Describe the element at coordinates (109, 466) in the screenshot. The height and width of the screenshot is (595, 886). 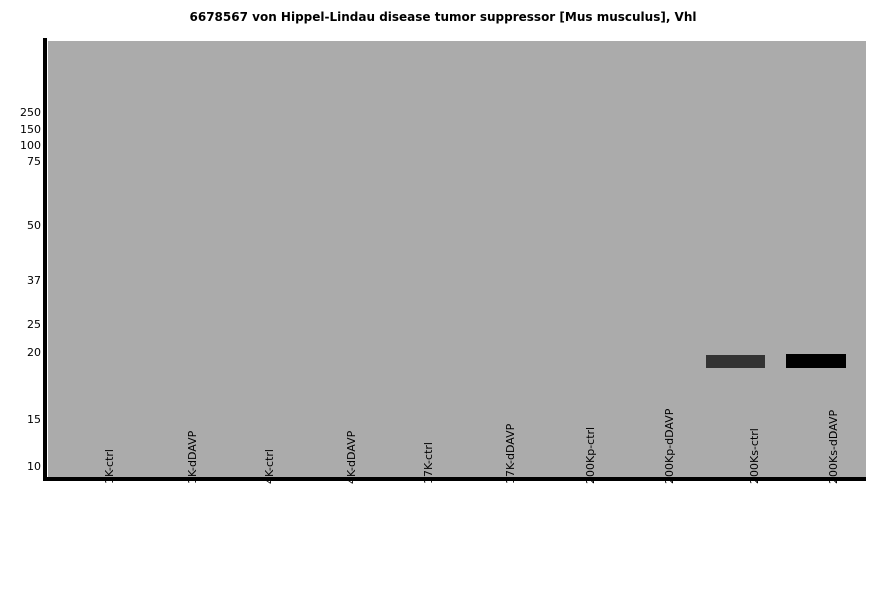
I see `x-tick-label: 1K-ctrl` at that location.